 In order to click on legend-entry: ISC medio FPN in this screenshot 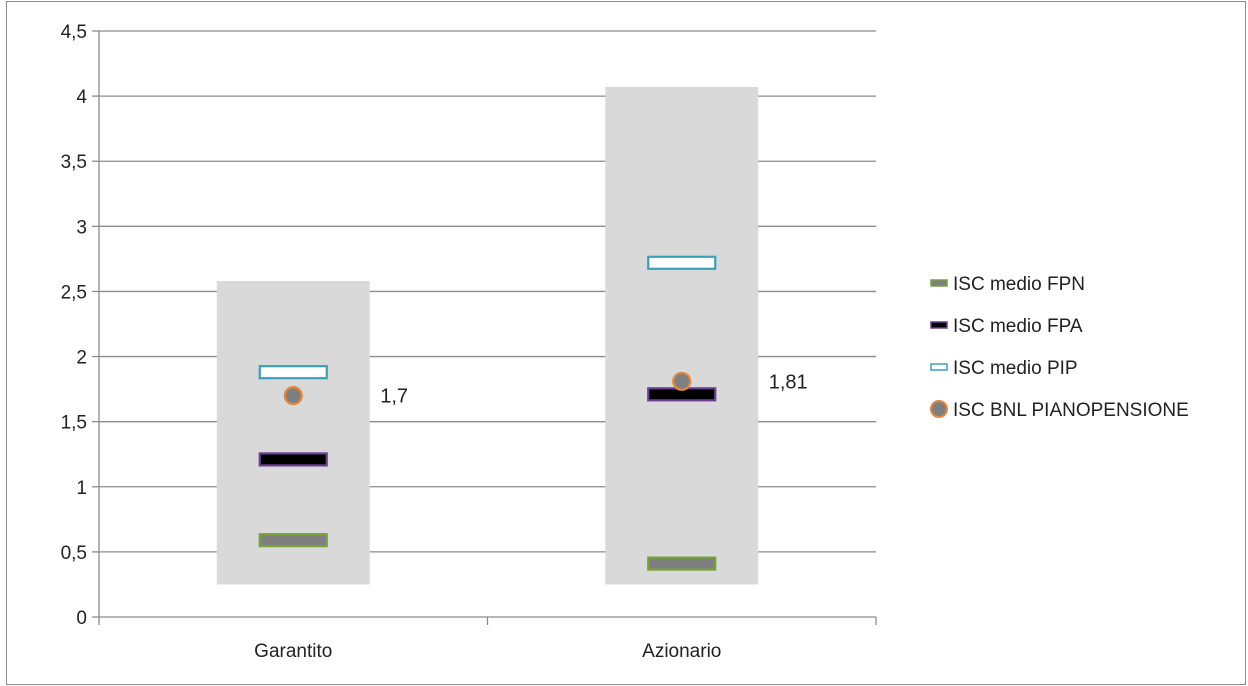, I will do `click(1019, 284)`.